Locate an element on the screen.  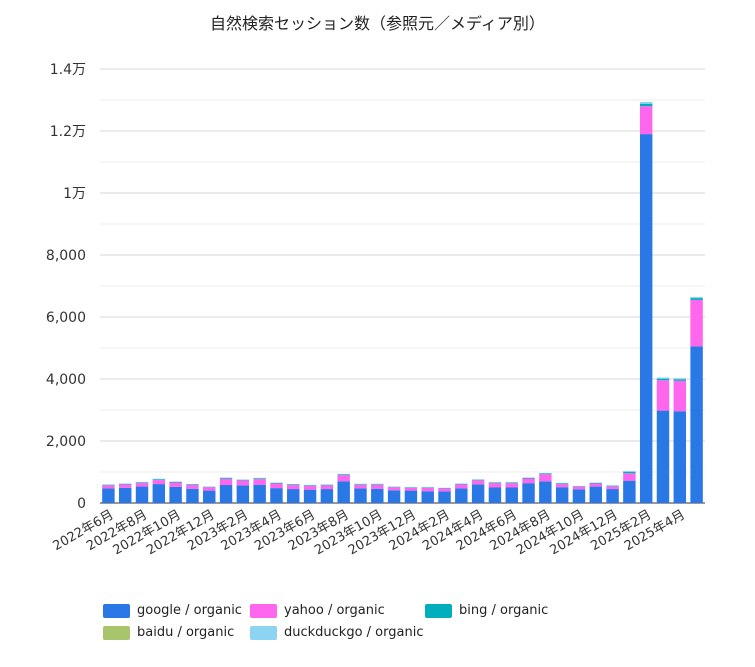
legend-item-google: google / organic is located at coordinates (172, 610).